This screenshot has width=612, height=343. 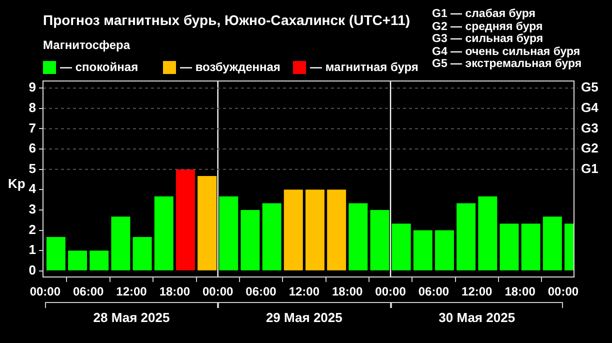 What do you see at coordinates (32, 107) in the screenshot?
I see `y-tick-label: 8` at bounding box center [32, 107].